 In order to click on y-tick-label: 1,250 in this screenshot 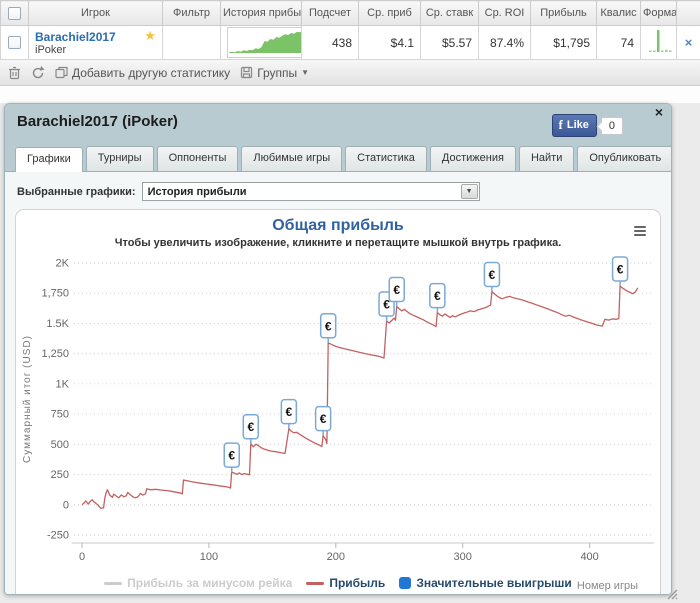, I will do `click(55, 354)`.